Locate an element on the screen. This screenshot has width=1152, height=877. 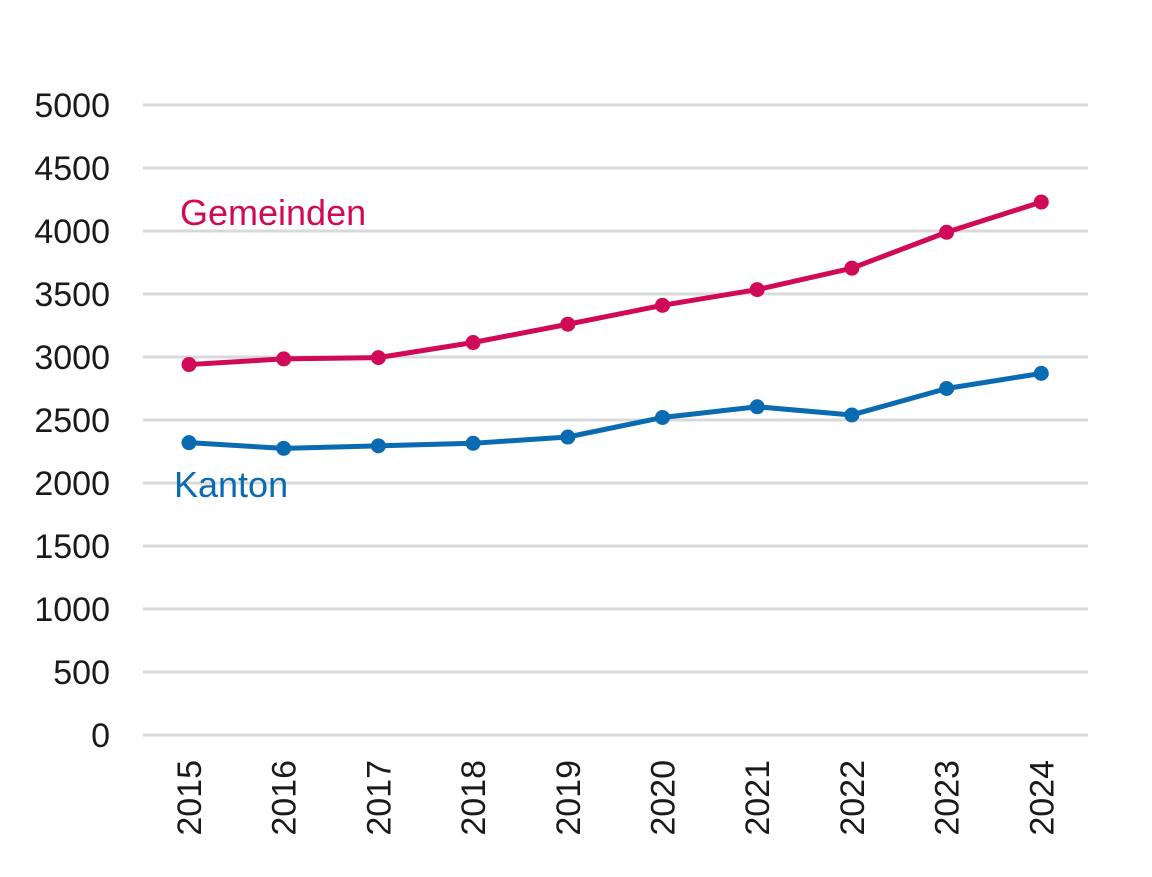
y-tick-label: 4000 is located at coordinates (72, 232).